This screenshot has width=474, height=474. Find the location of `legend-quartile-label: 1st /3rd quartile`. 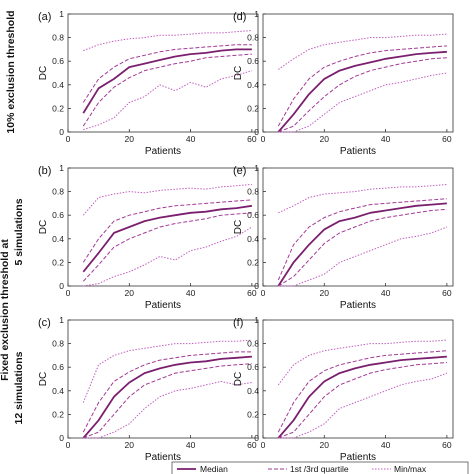

legend-quartile-label: 1st /3rd quartile is located at coordinates (319, 469).